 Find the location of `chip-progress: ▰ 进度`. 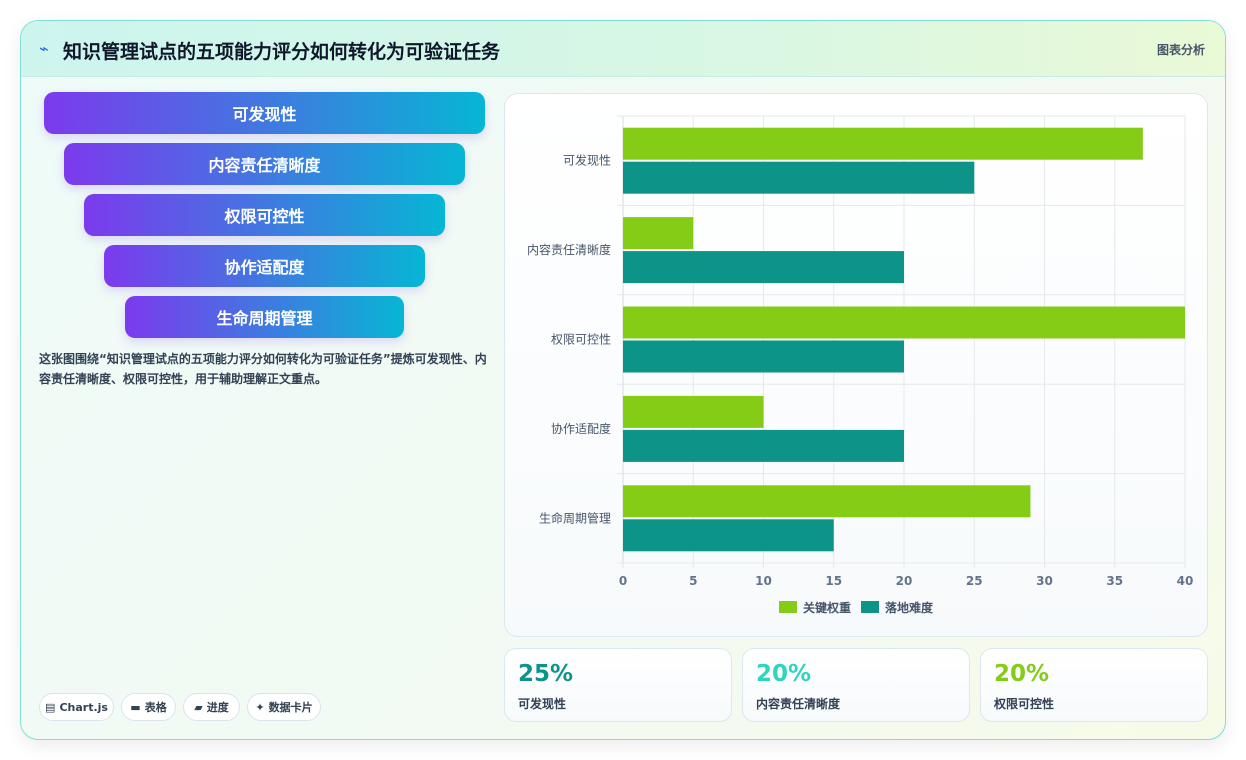

chip-progress: ▰ 进度 is located at coordinates (211, 707).